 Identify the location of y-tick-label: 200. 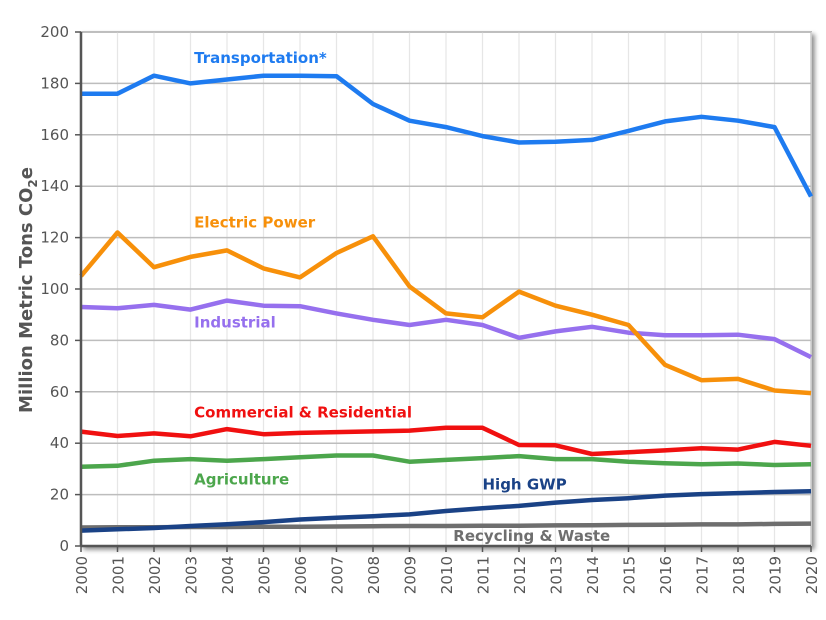
(54, 32).